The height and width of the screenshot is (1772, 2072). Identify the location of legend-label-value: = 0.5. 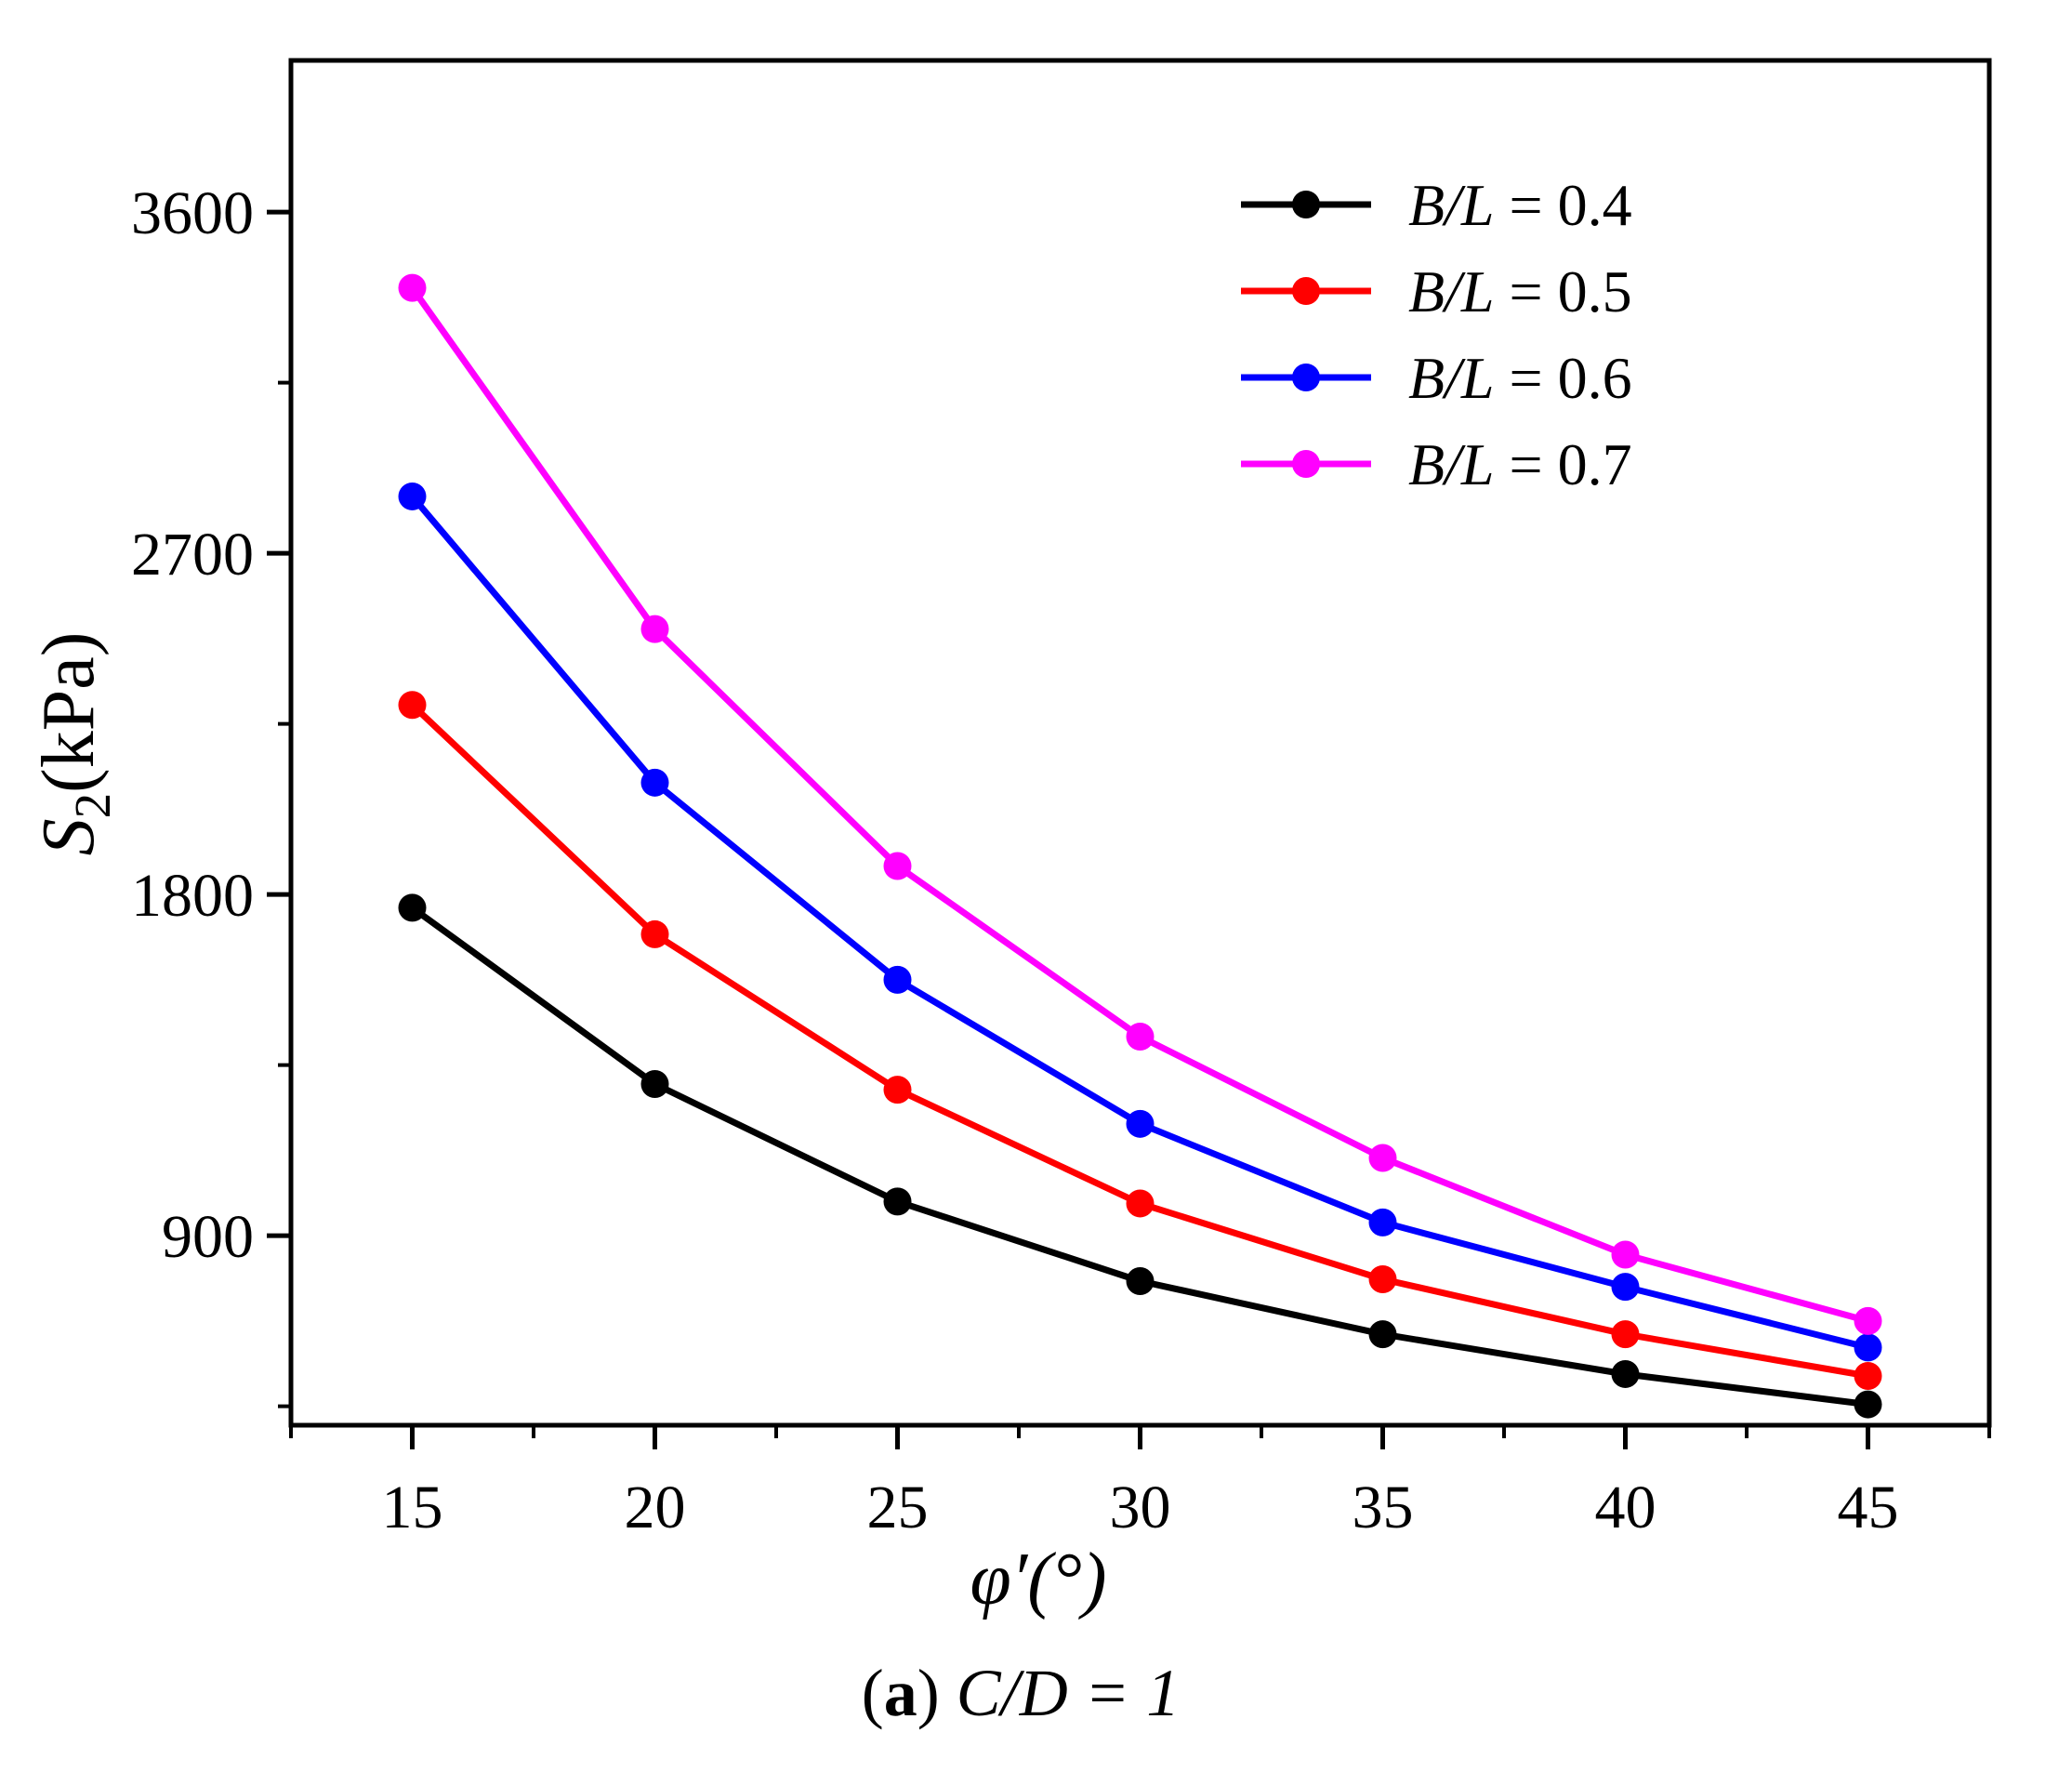
(1570, 291).